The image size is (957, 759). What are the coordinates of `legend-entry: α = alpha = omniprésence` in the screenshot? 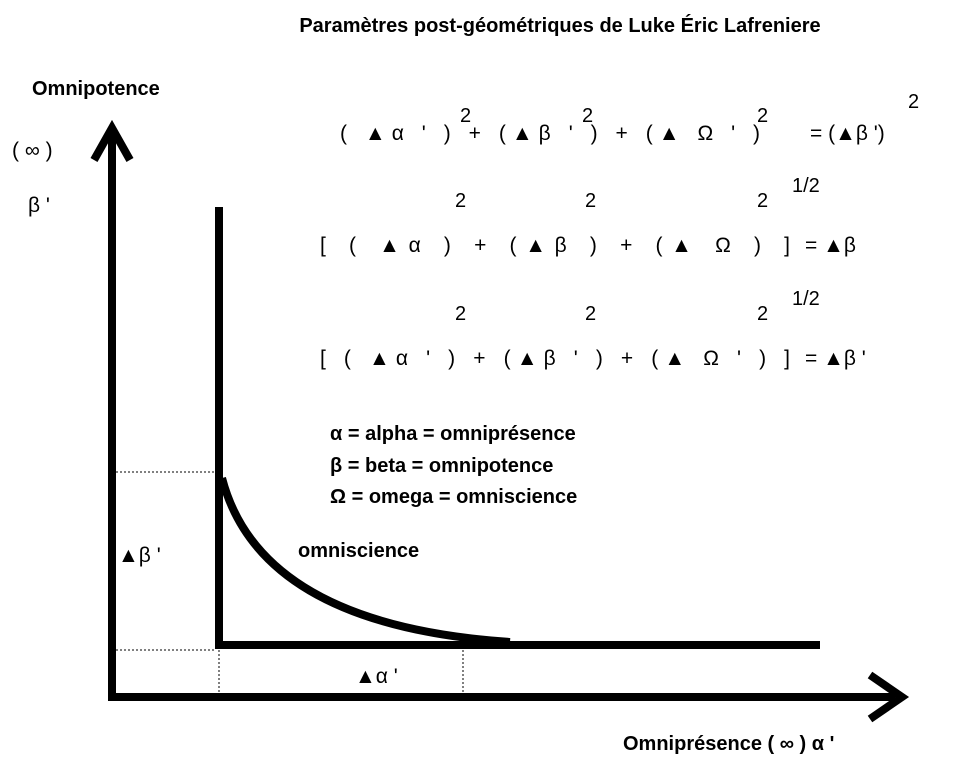 It's located at (453, 434).